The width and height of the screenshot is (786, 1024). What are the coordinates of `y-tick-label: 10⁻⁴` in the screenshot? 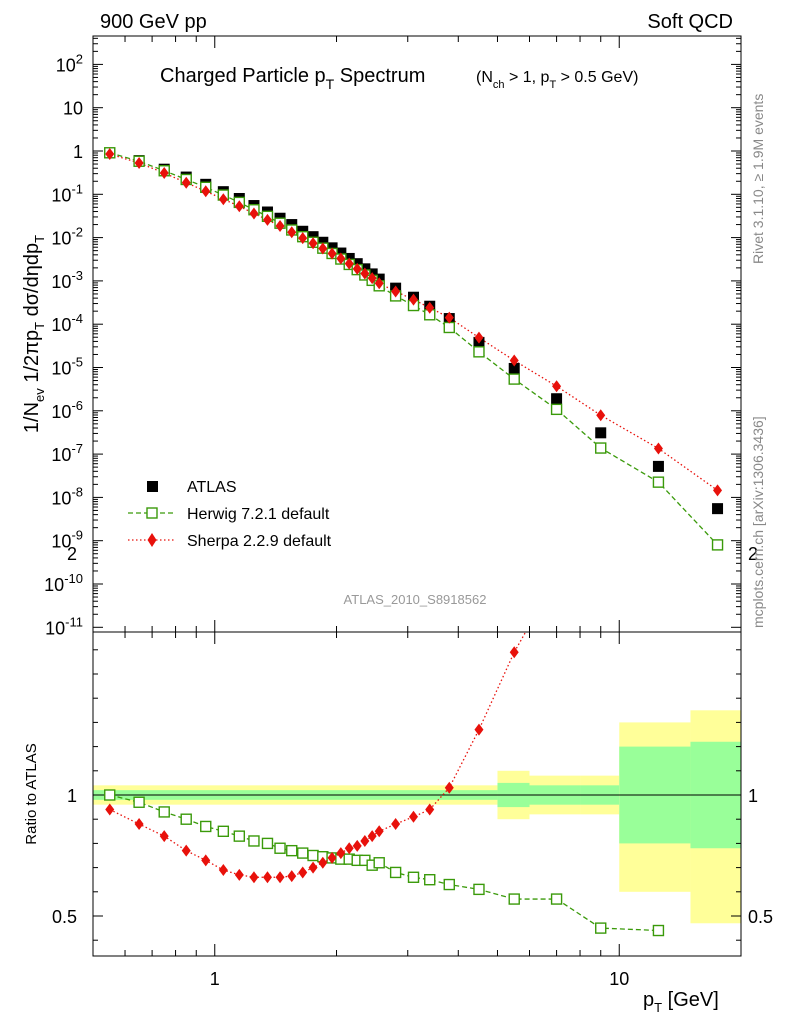 It's located at (67, 323).